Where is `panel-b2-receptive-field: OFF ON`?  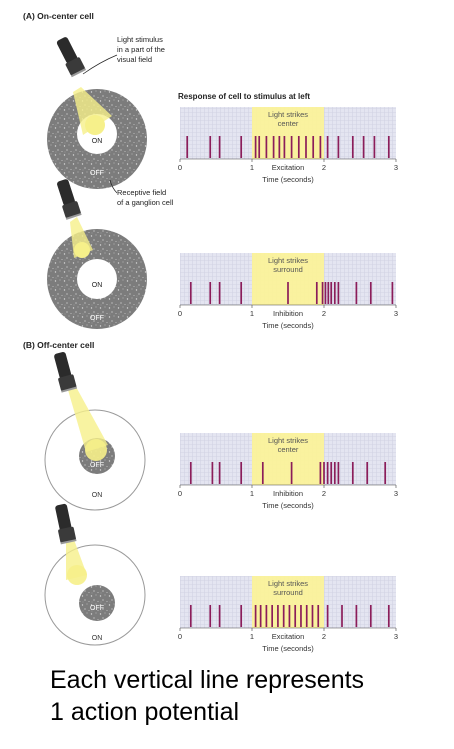
panel-b2-receptive-field: OFF ON is located at coordinates (95, 574).